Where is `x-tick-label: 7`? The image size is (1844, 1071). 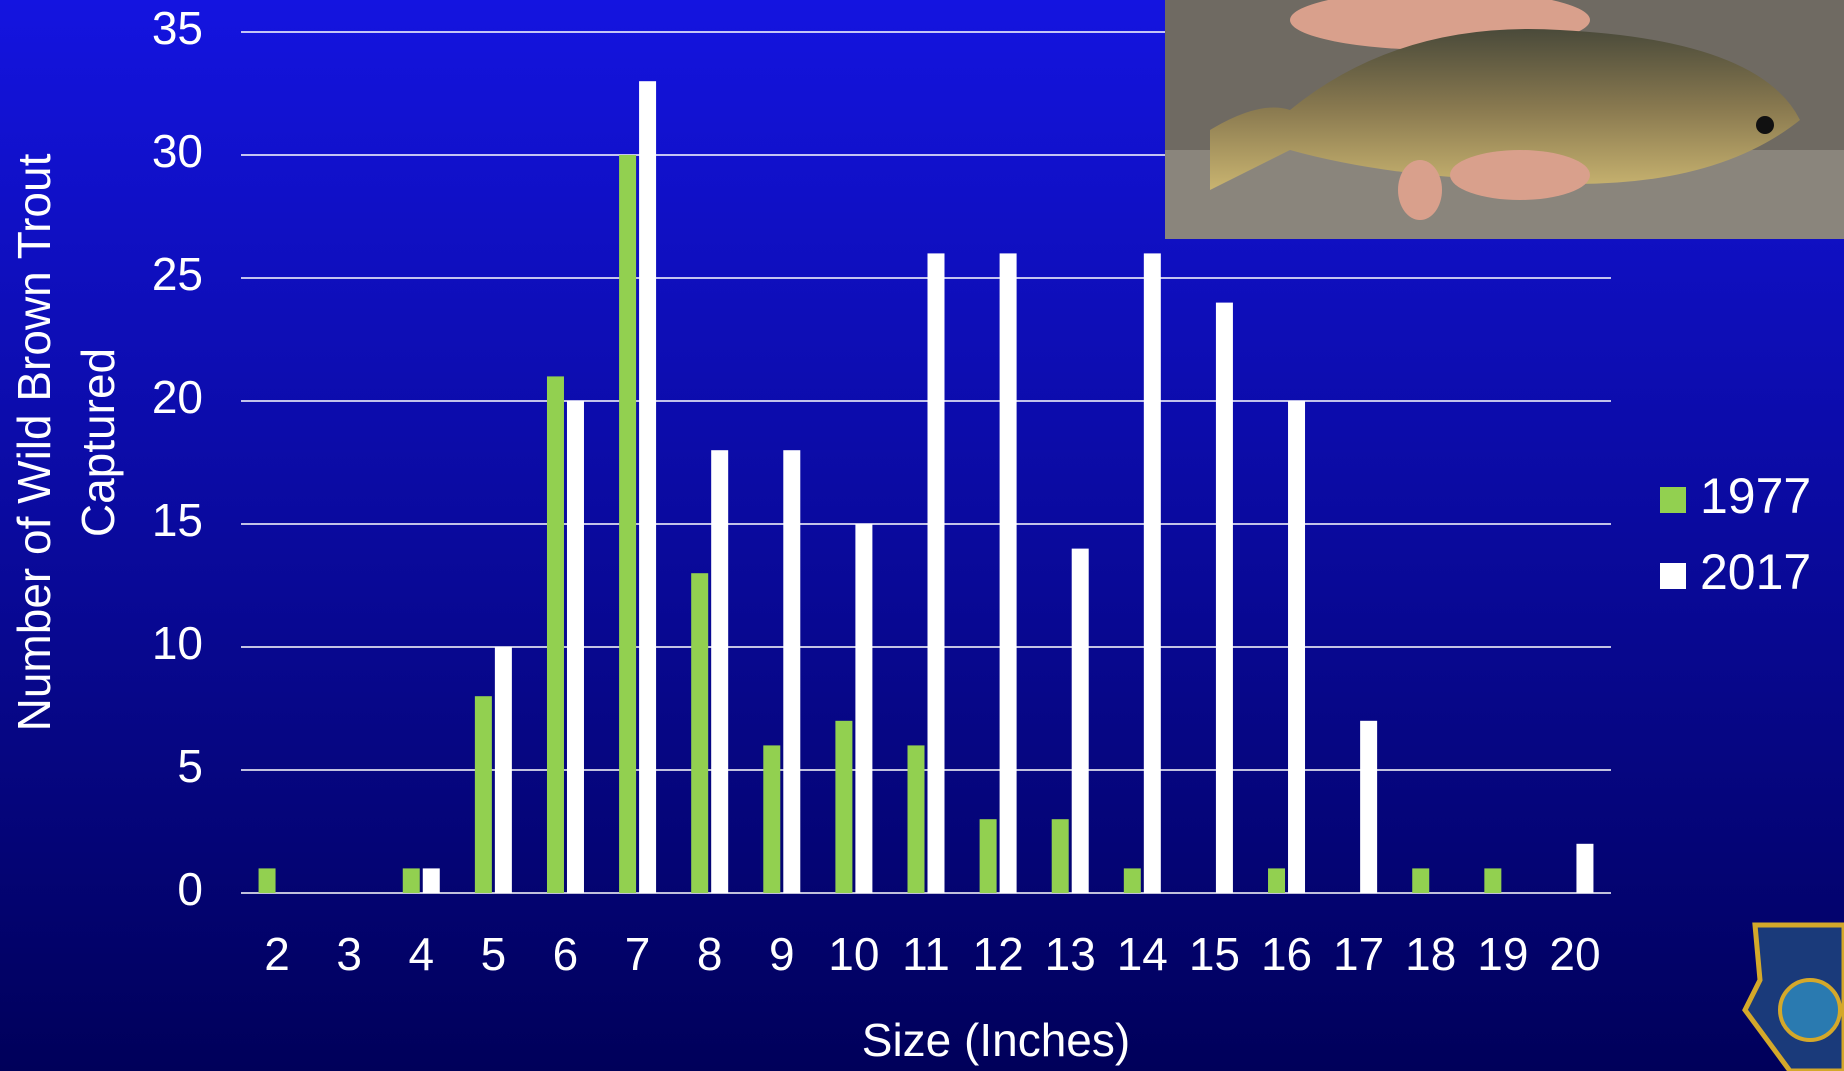
x-tick-label: 7 is located at coordinates (638, 954).